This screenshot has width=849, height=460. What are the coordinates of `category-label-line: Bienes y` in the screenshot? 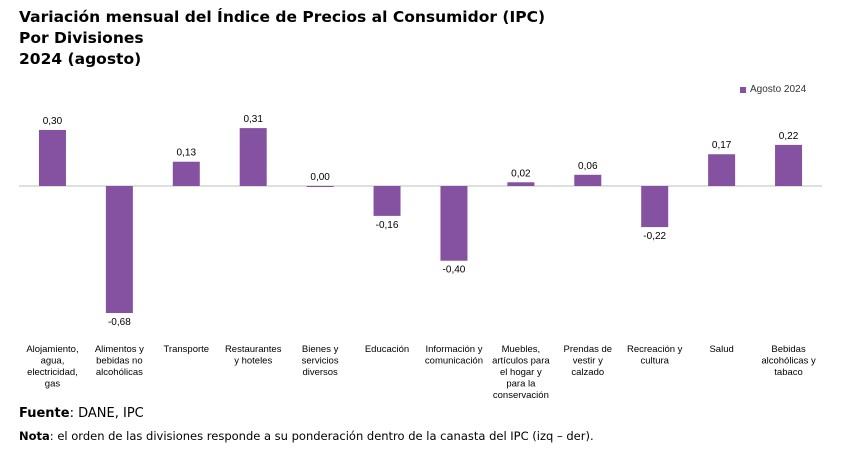 It's located at (320, 349).